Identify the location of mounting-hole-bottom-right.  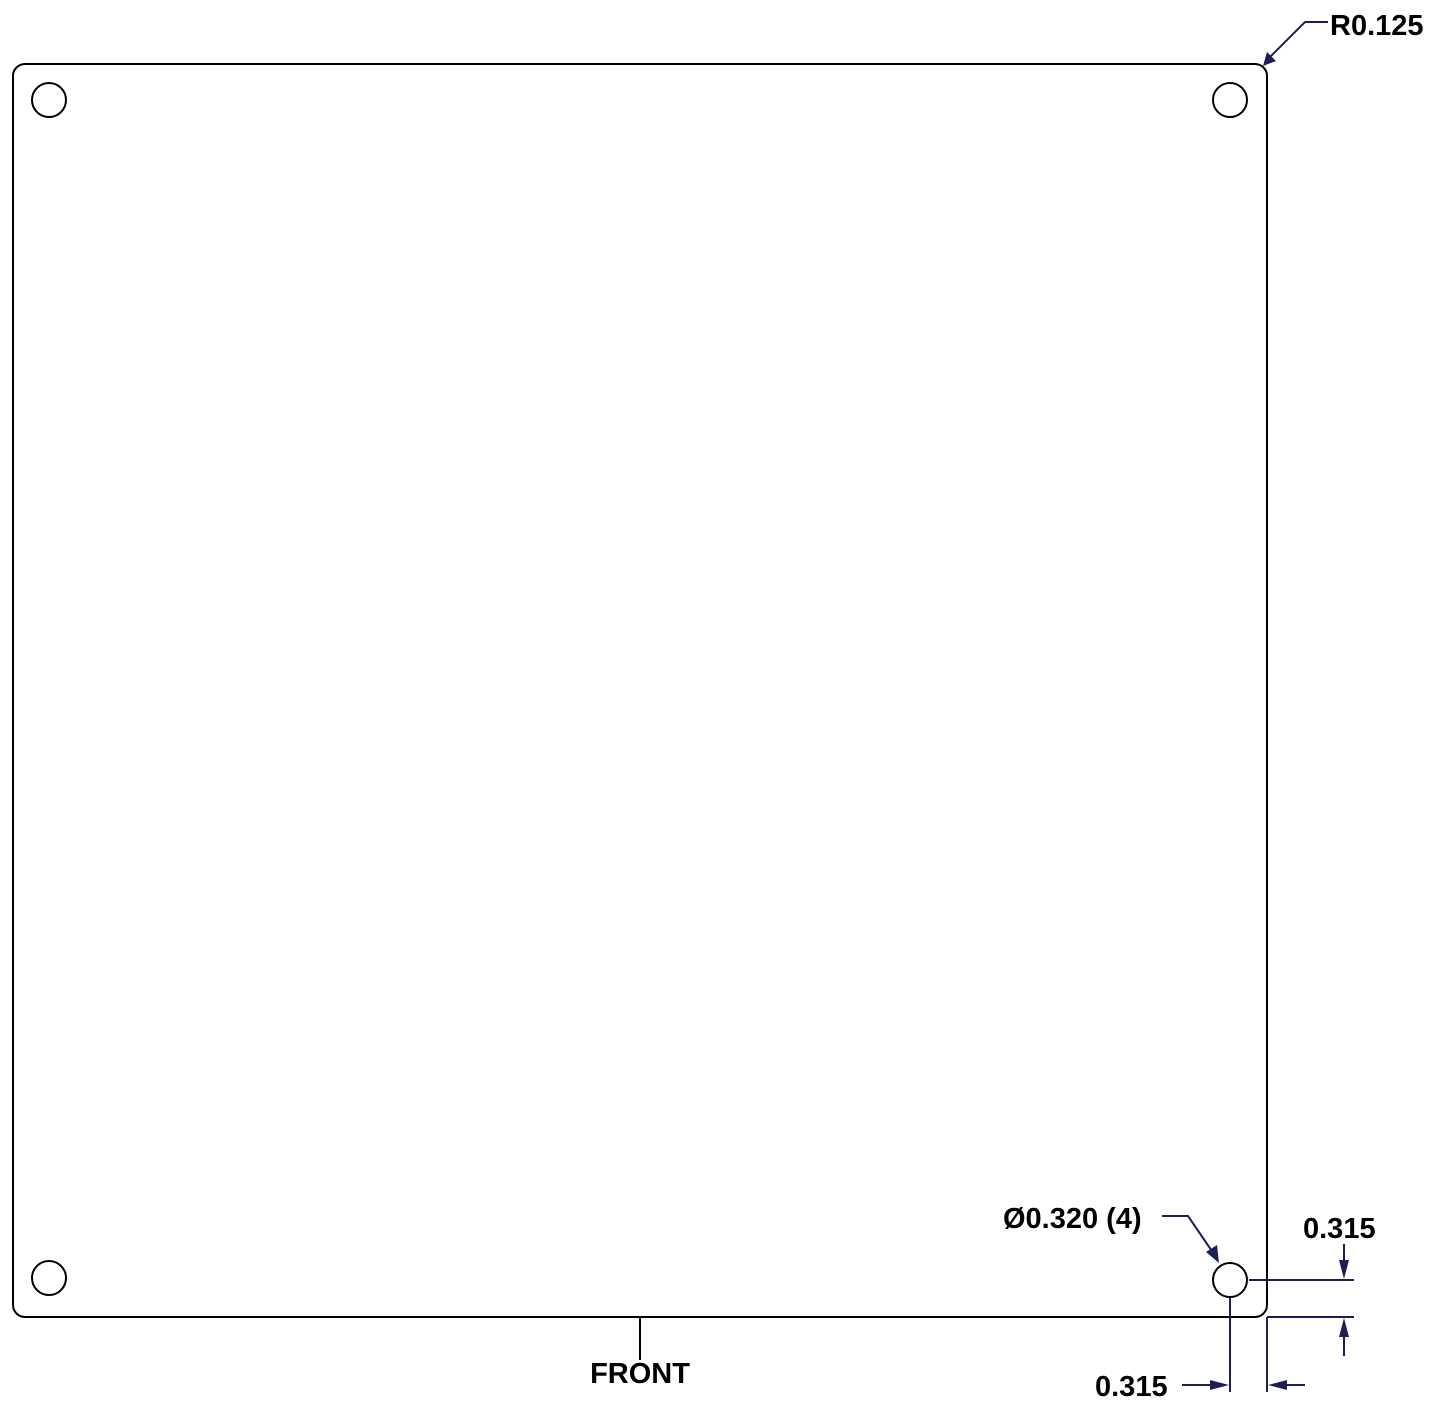
(1230, 1280).